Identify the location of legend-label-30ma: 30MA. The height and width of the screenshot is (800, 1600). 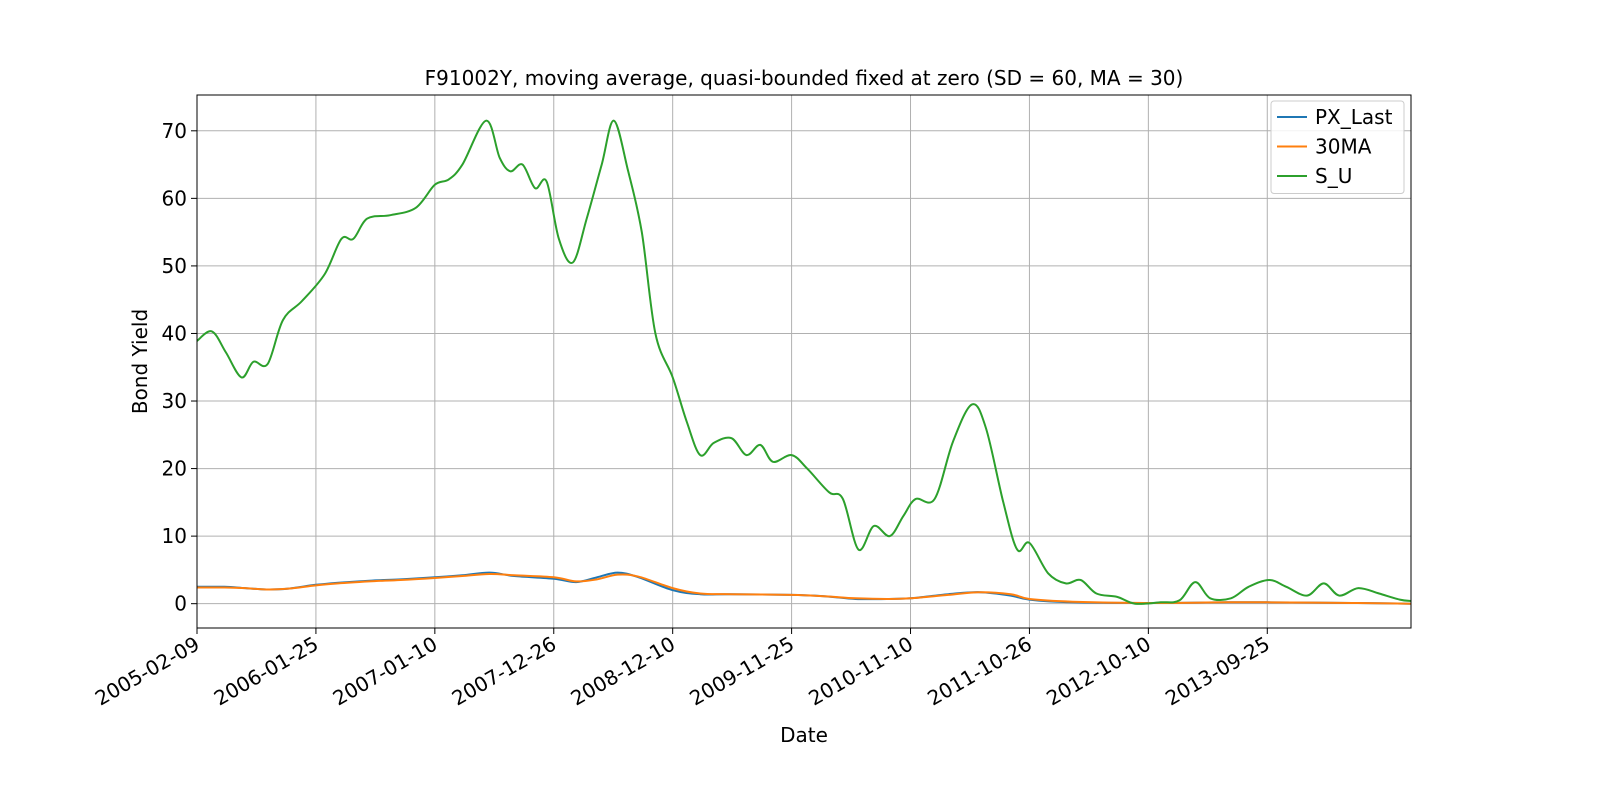
(1343, 147).